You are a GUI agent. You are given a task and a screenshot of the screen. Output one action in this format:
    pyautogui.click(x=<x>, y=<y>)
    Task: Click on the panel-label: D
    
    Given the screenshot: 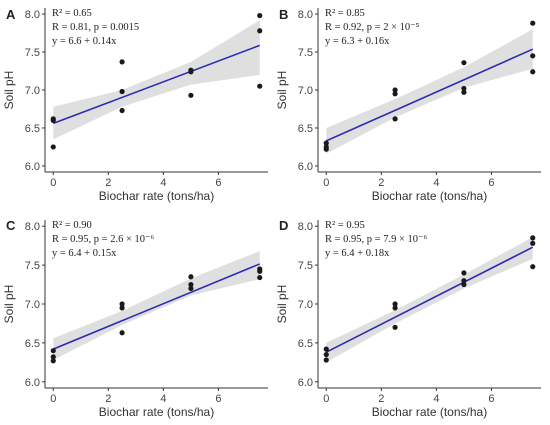 What is the action you would take?
    pyautogui.click(x=283, y=225)
    